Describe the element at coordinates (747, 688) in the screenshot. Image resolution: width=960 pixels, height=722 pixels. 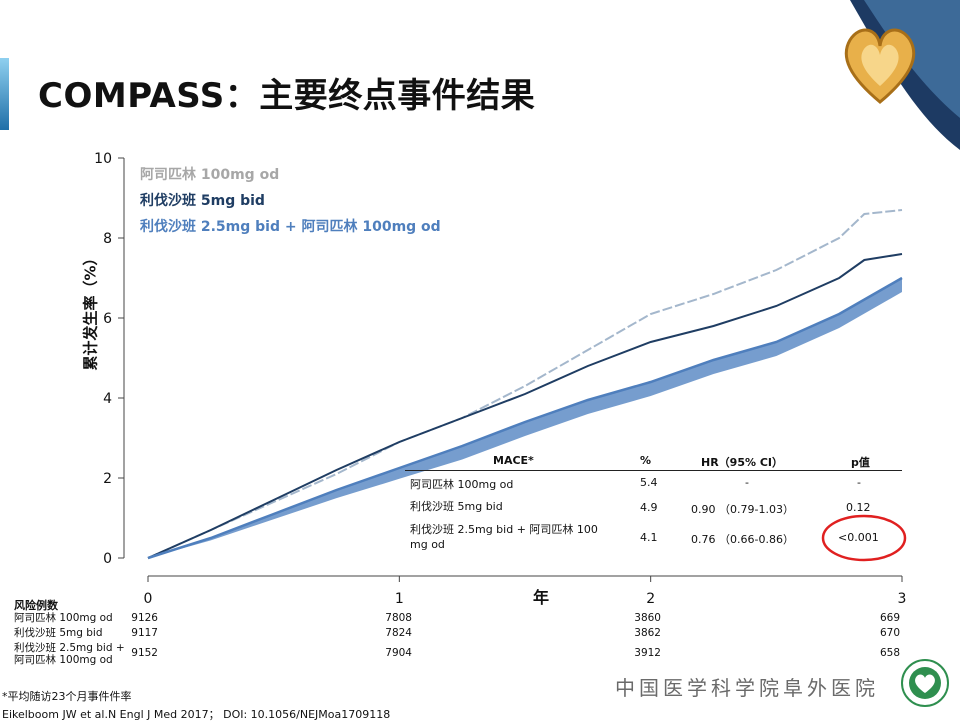
I see `hospital-name: 中国医学科学院阜外医院` at that location.